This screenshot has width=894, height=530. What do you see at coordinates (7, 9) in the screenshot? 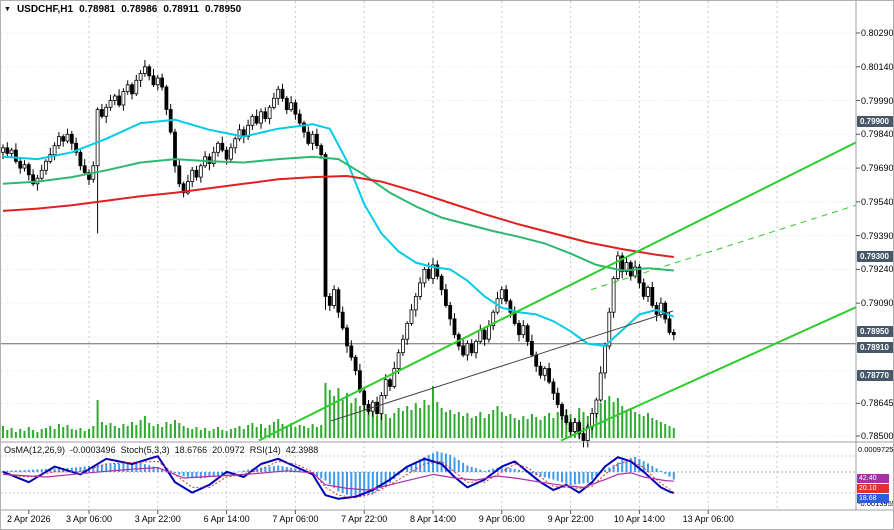
I see `dropdown-marker-icon: ▼` at bounding box center [7, 9].